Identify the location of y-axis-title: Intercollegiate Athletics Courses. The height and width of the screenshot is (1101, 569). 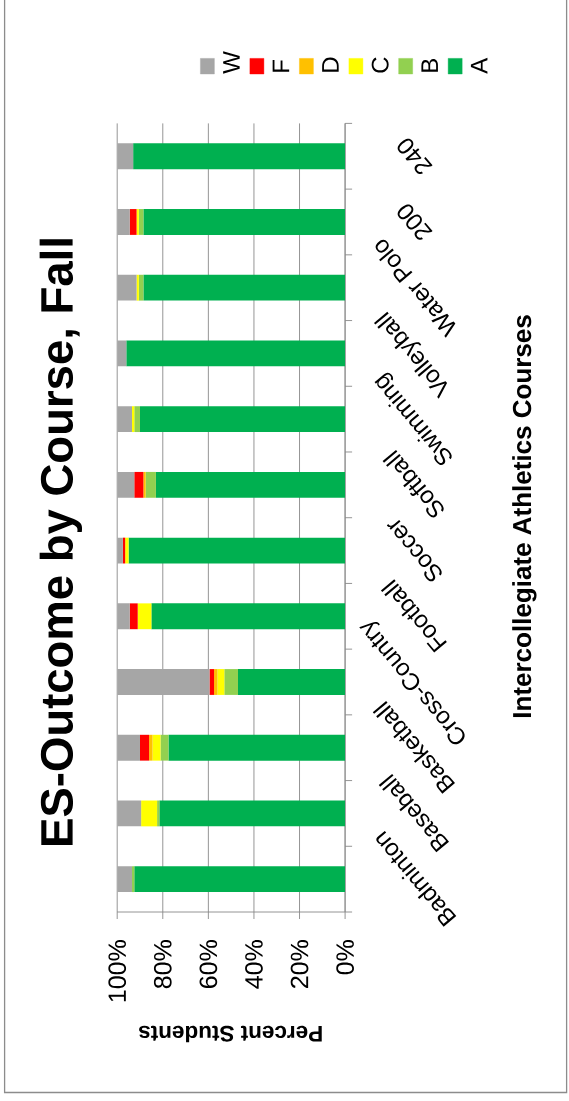
(524, 516).